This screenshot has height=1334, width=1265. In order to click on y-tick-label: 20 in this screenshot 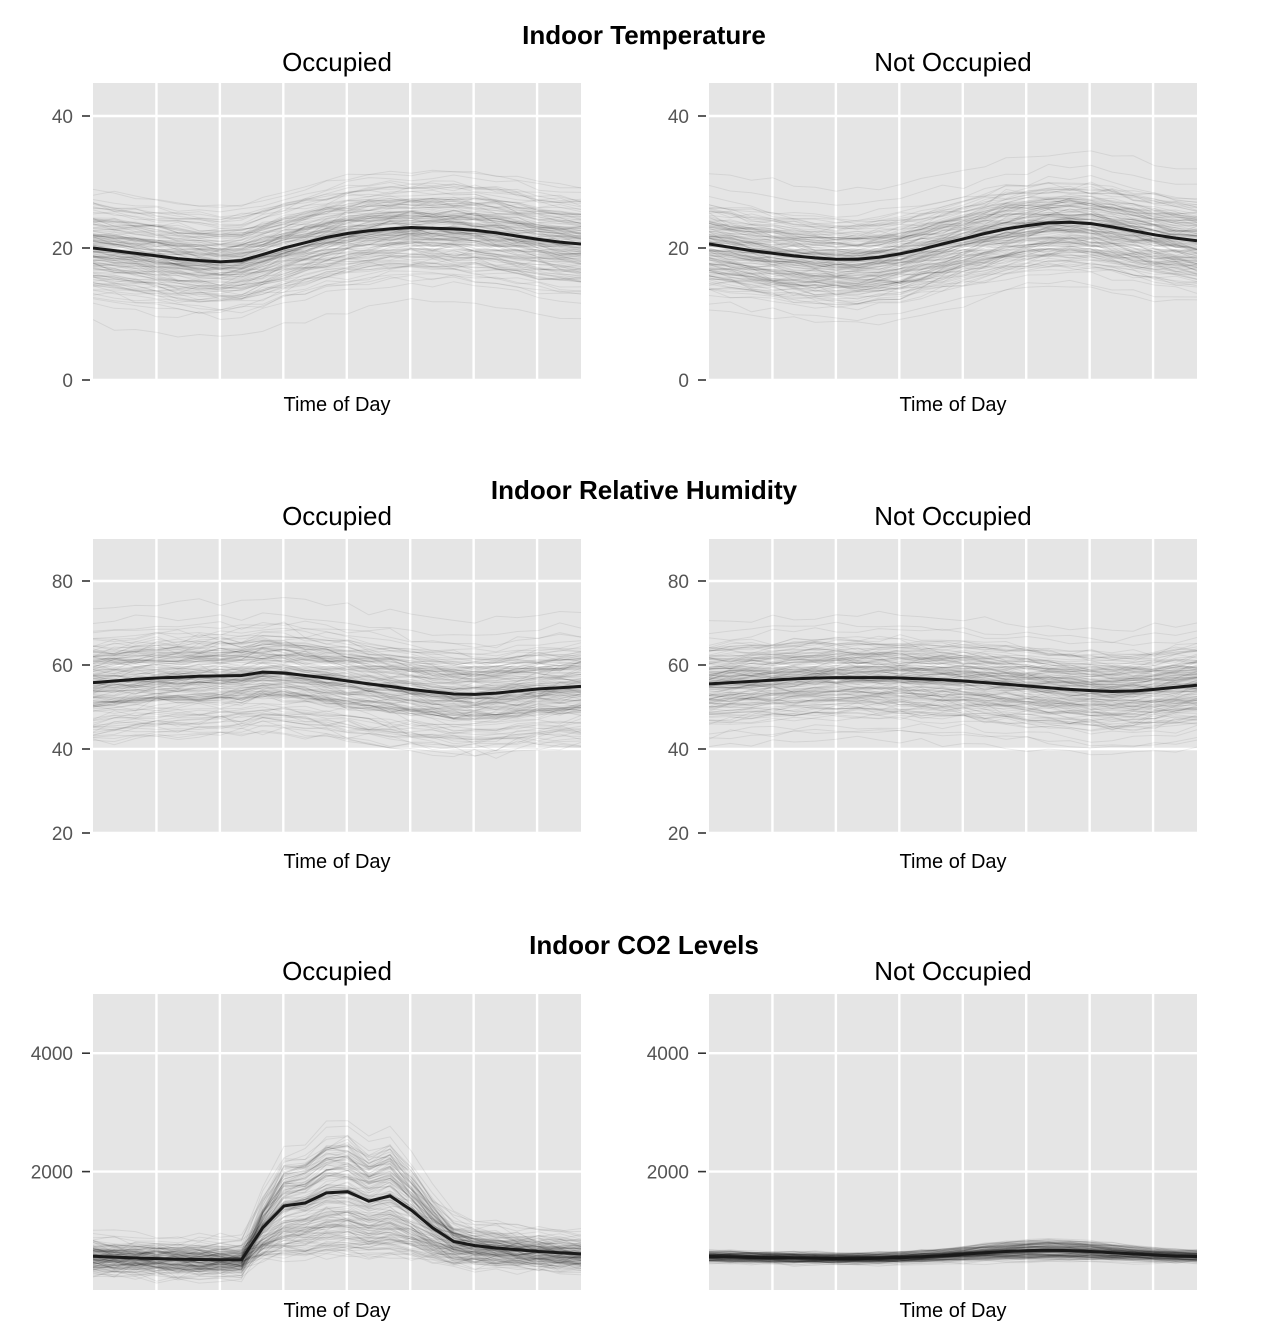, I will do `click(62, 249)`.